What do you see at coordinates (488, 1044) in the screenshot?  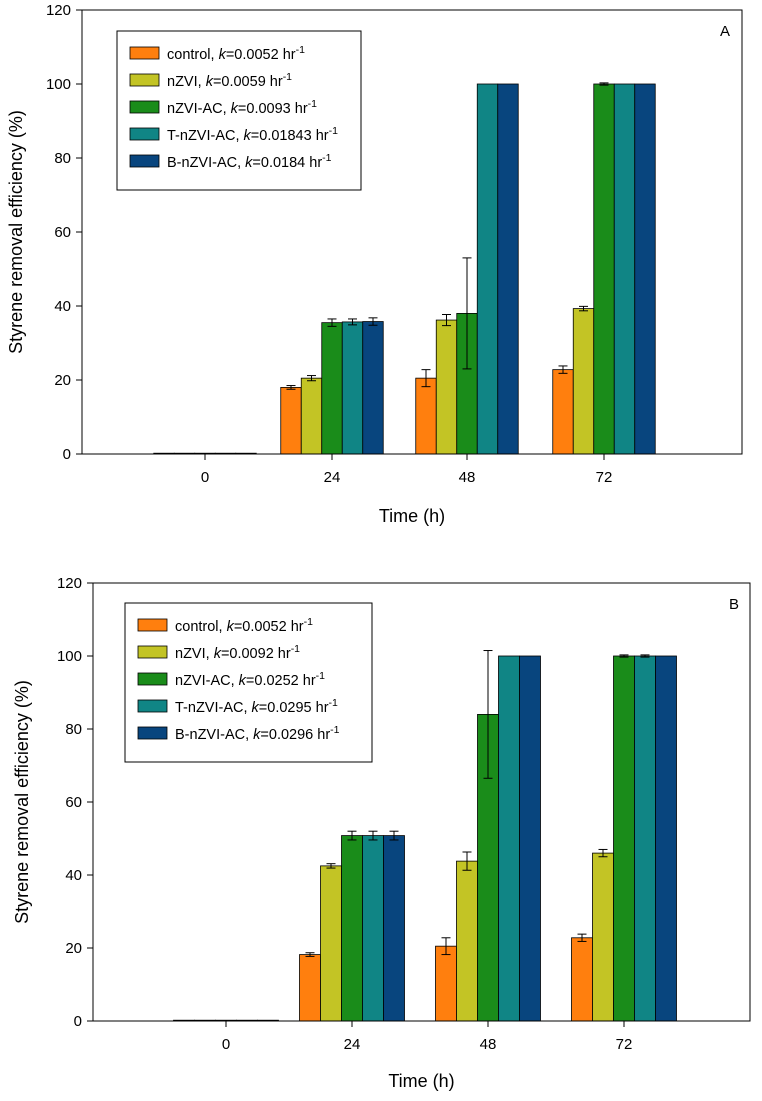 I see `x-tick-label: 48` at bounding box center [488, 1044].